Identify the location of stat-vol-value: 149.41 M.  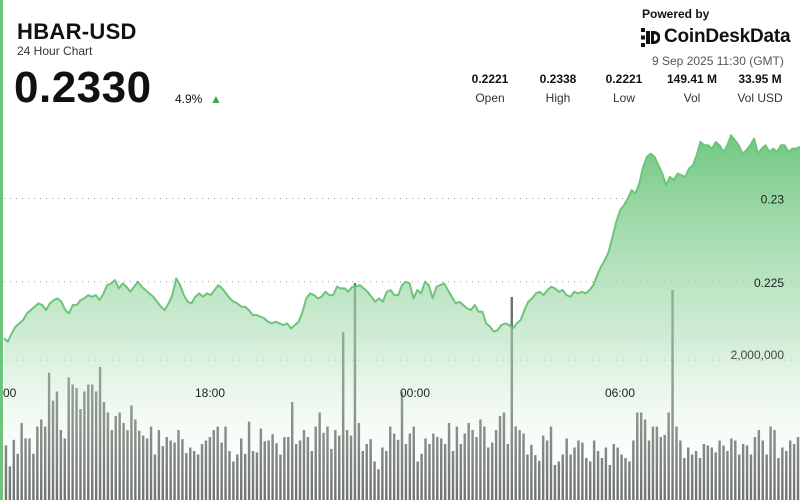
(692, 79).